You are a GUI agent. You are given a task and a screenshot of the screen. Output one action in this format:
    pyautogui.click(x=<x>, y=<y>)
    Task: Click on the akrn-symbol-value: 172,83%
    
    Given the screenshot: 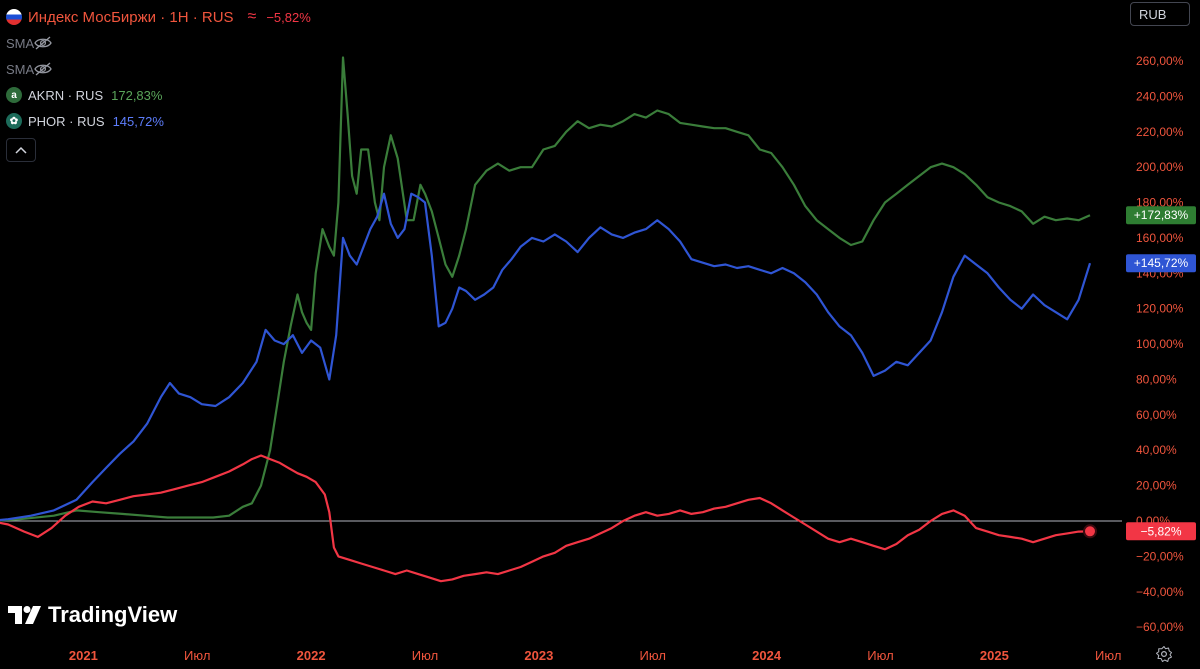 What is the action you would take?
    pyautogui.click(x=137, y=95)
    